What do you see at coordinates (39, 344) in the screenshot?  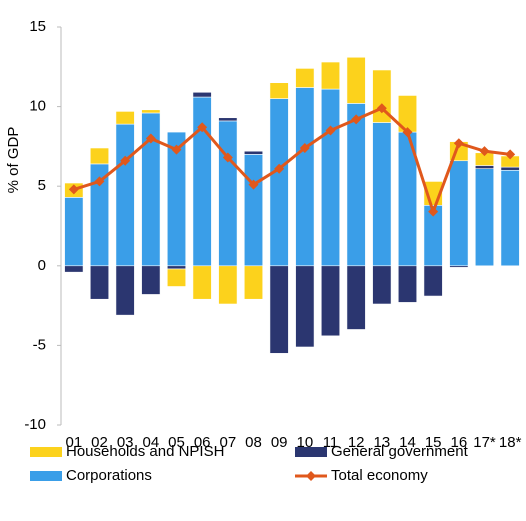 I see `y-tick-label: -5` at bounding box center [39, 344].